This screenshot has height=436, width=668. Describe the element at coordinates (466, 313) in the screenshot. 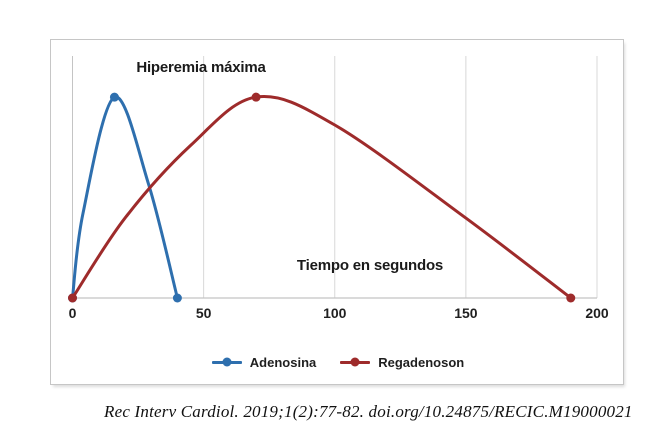

I see `x-tick-label-150: 150` at that location.